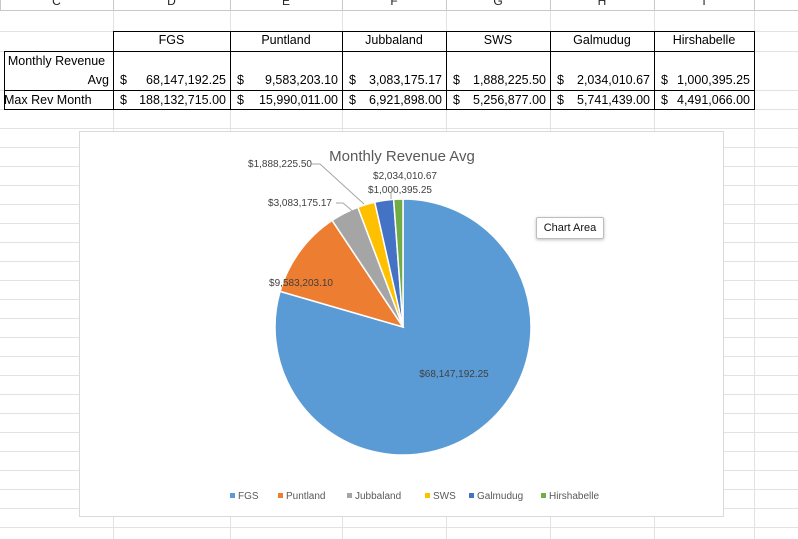 This screenshot has width=798, height=539. What do you see at coordinates (498, 40) in the screenshot?
I see `header-cell-sws: SWS` at bounding box center [498, 40].